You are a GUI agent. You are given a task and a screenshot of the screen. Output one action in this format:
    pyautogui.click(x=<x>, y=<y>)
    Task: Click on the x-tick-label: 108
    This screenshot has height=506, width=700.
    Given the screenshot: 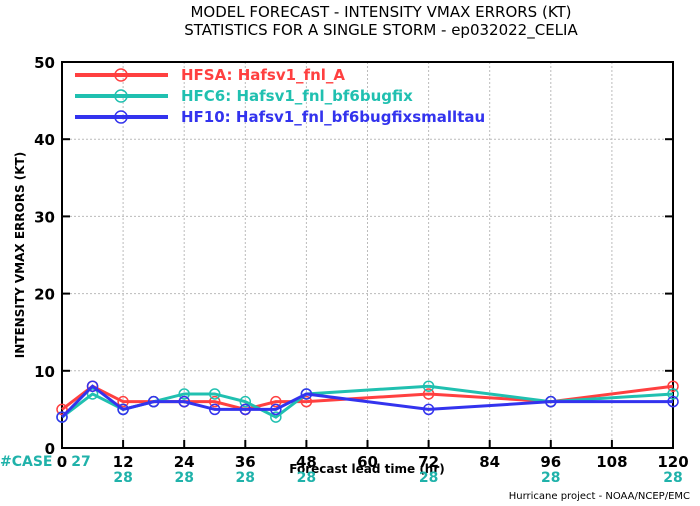 What is the action you would take?
    pyautogui.click(x=611, y=462)
    